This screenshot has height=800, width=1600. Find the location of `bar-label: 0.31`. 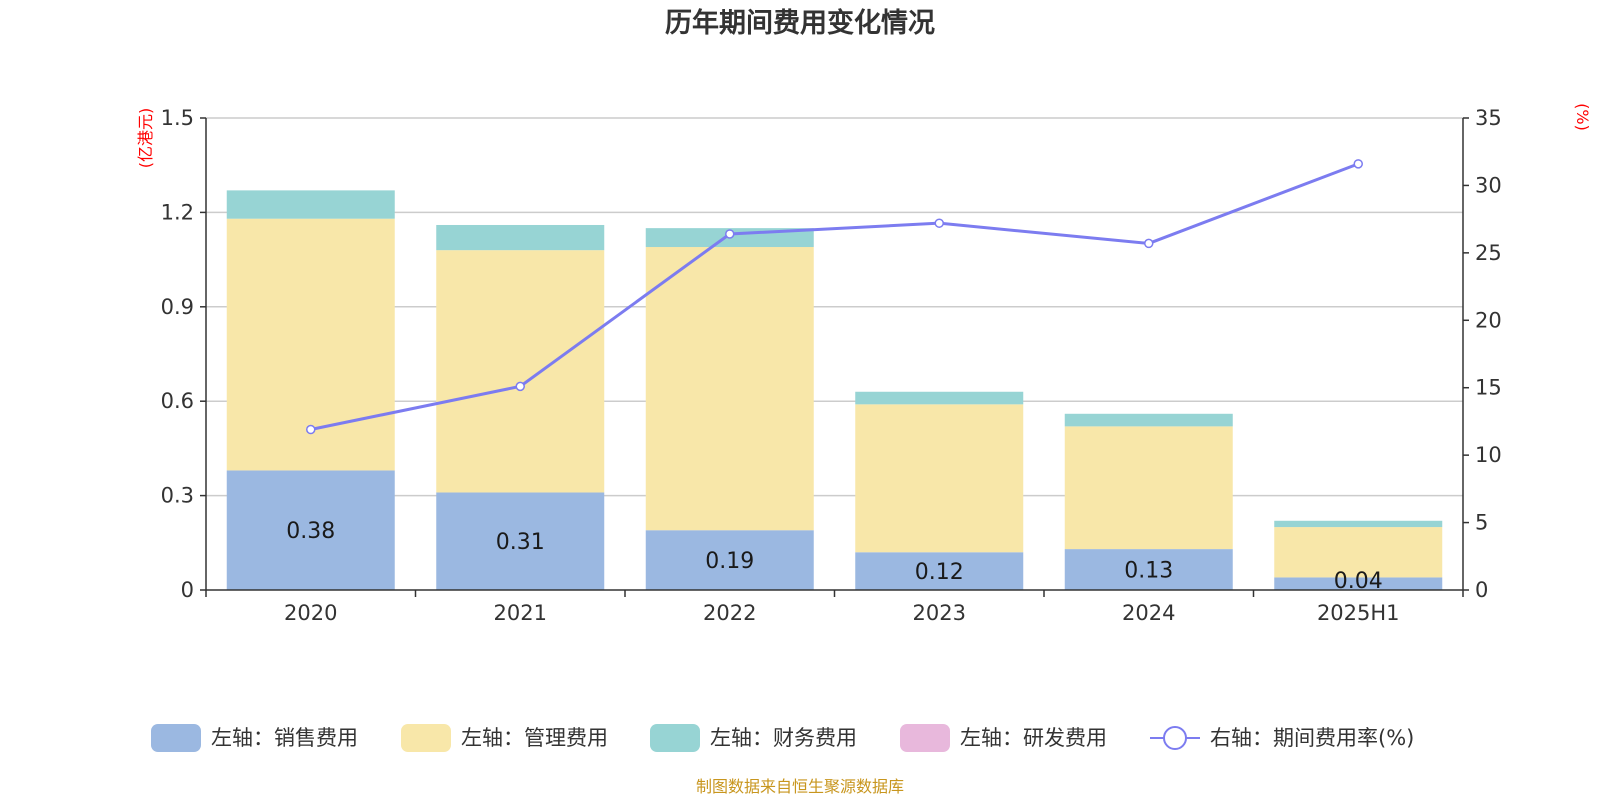

bar-label: 0.31 is located at coordinates (520, 542).